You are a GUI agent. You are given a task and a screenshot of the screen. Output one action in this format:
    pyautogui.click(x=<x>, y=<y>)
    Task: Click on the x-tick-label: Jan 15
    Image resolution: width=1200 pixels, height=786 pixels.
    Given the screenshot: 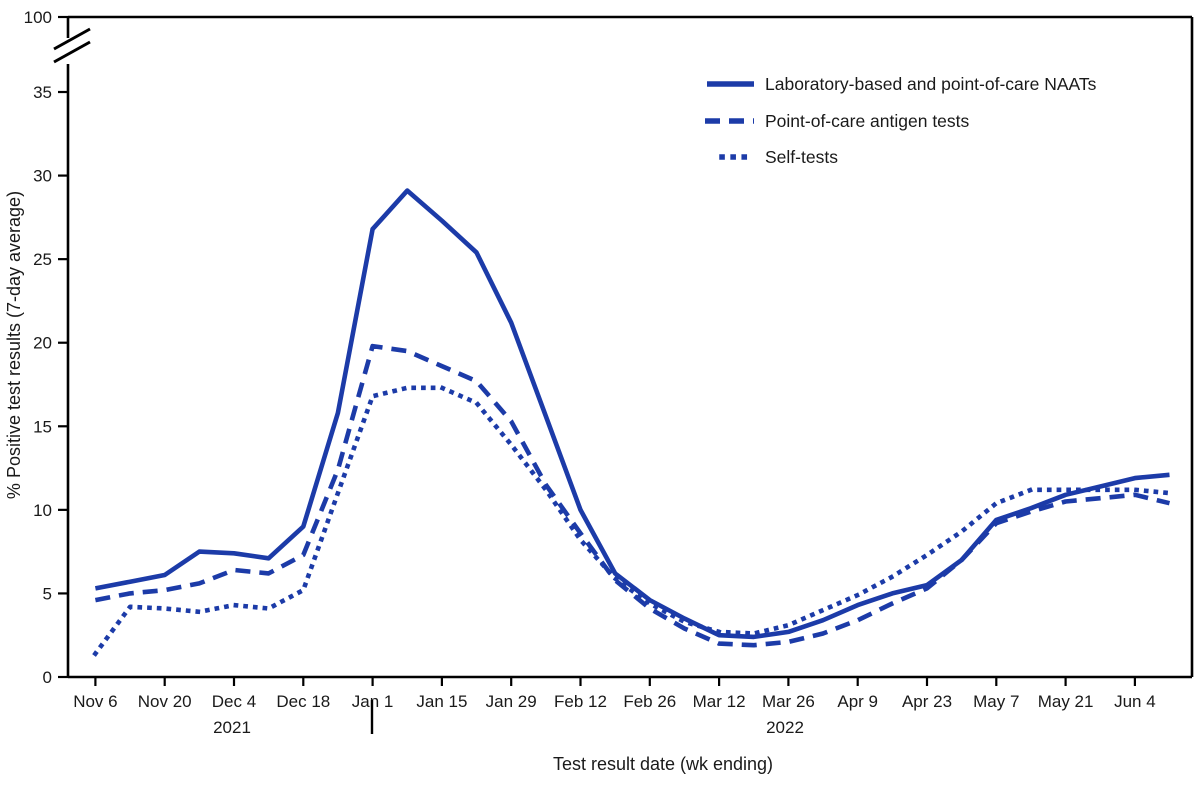 What is the action you would take?
    pyautogui.click(x=441, y=701)
    